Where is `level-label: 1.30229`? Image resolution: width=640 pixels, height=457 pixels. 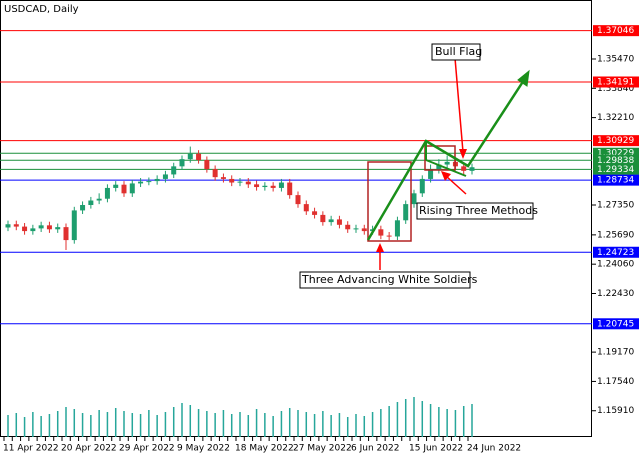
level-label: 1.30229 is located at coordinates (615, 154).